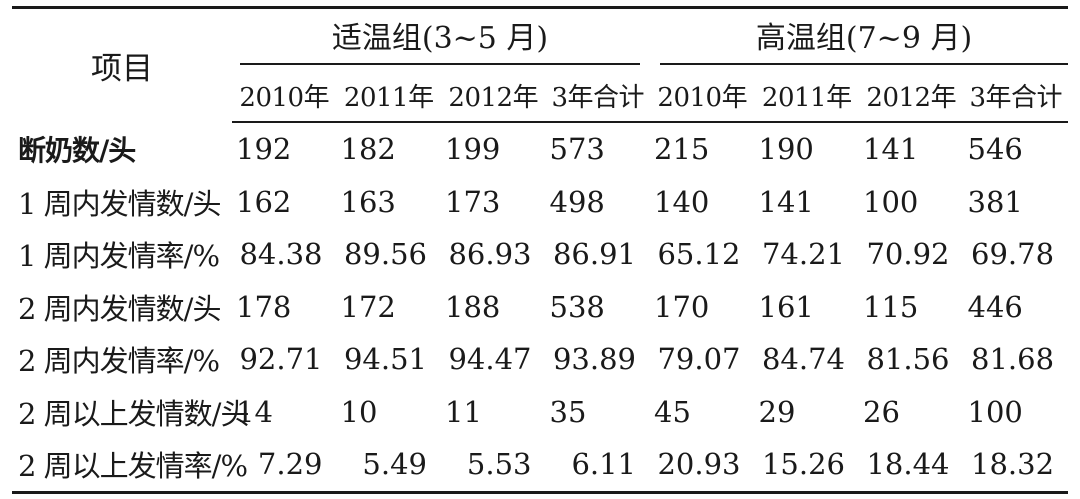 This screenshot has width=1080, height=499. I want to click on table-row: 2 周以上发情数/头 14 10 11 35 45 29 26 100, so click(540, 412).